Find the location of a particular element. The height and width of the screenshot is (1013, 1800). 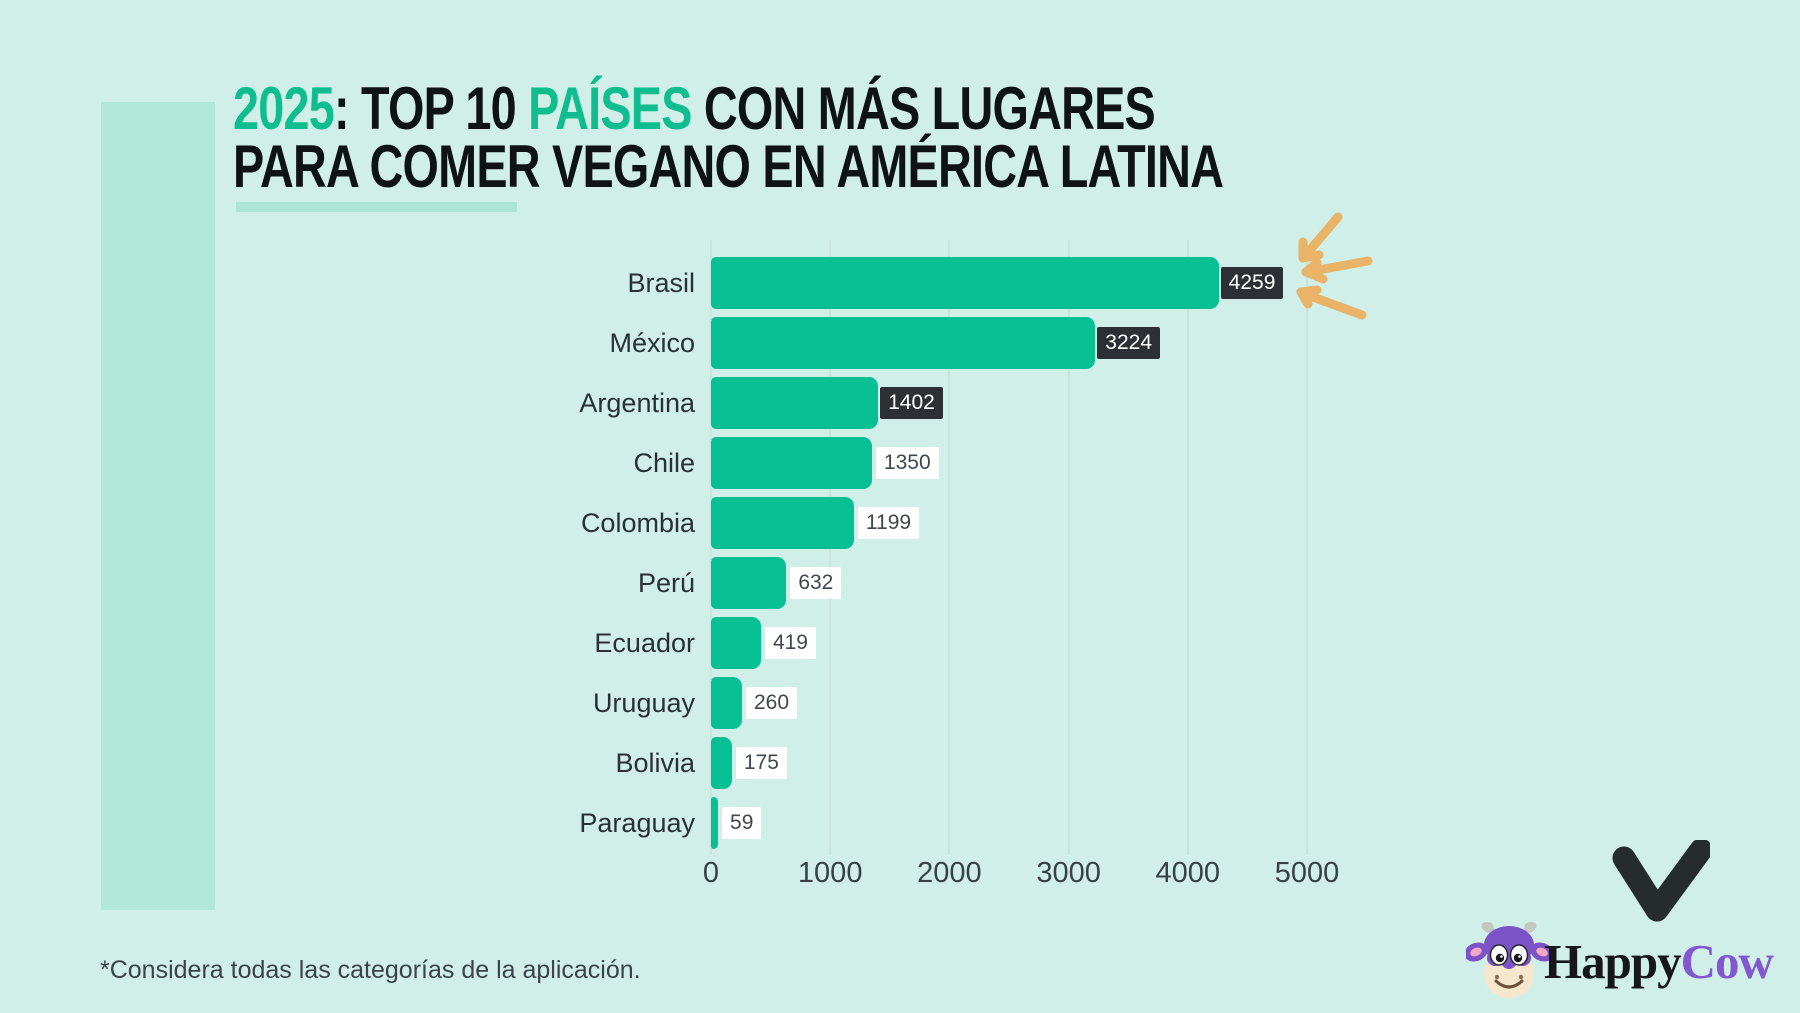

title-line-1: 2025: TOP 10 PAÍSES CON MÁS LUGARES is located at coordinates (728, 109).